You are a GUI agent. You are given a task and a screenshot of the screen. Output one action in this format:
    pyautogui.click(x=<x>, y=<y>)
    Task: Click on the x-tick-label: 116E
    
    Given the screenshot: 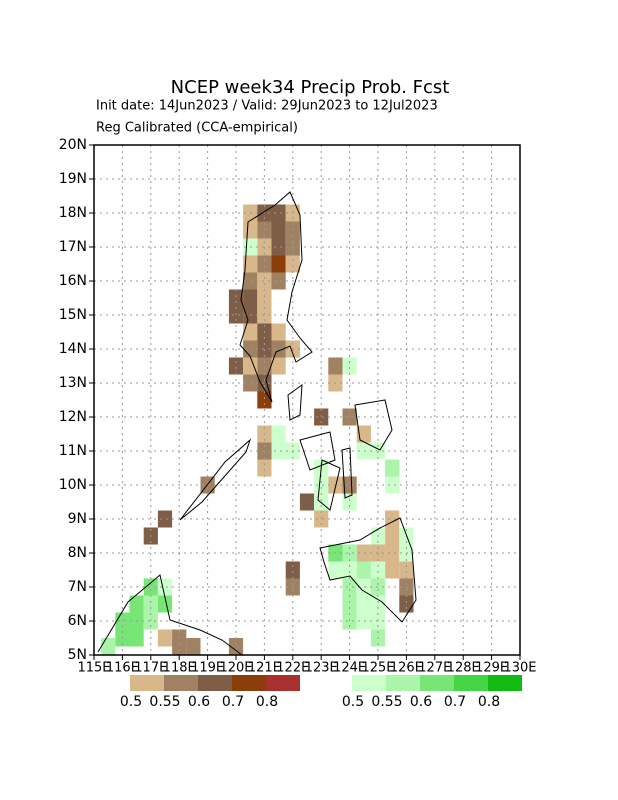 What is the action you would take?
    pyautogui.click(x=122, y=668)
    